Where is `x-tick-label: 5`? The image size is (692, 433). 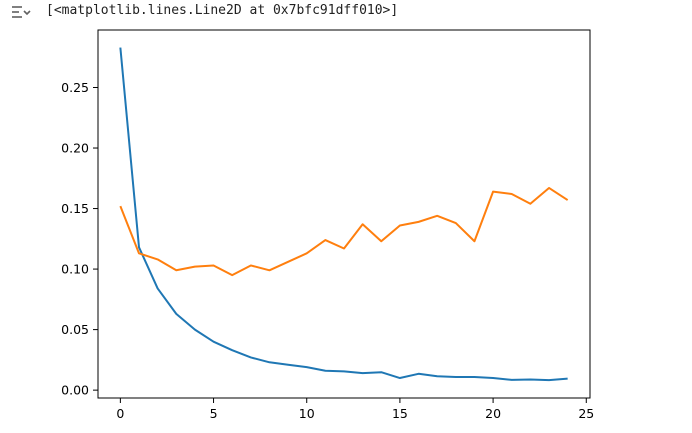
x-tick-label: 5 is located at coordinates (214, 413).